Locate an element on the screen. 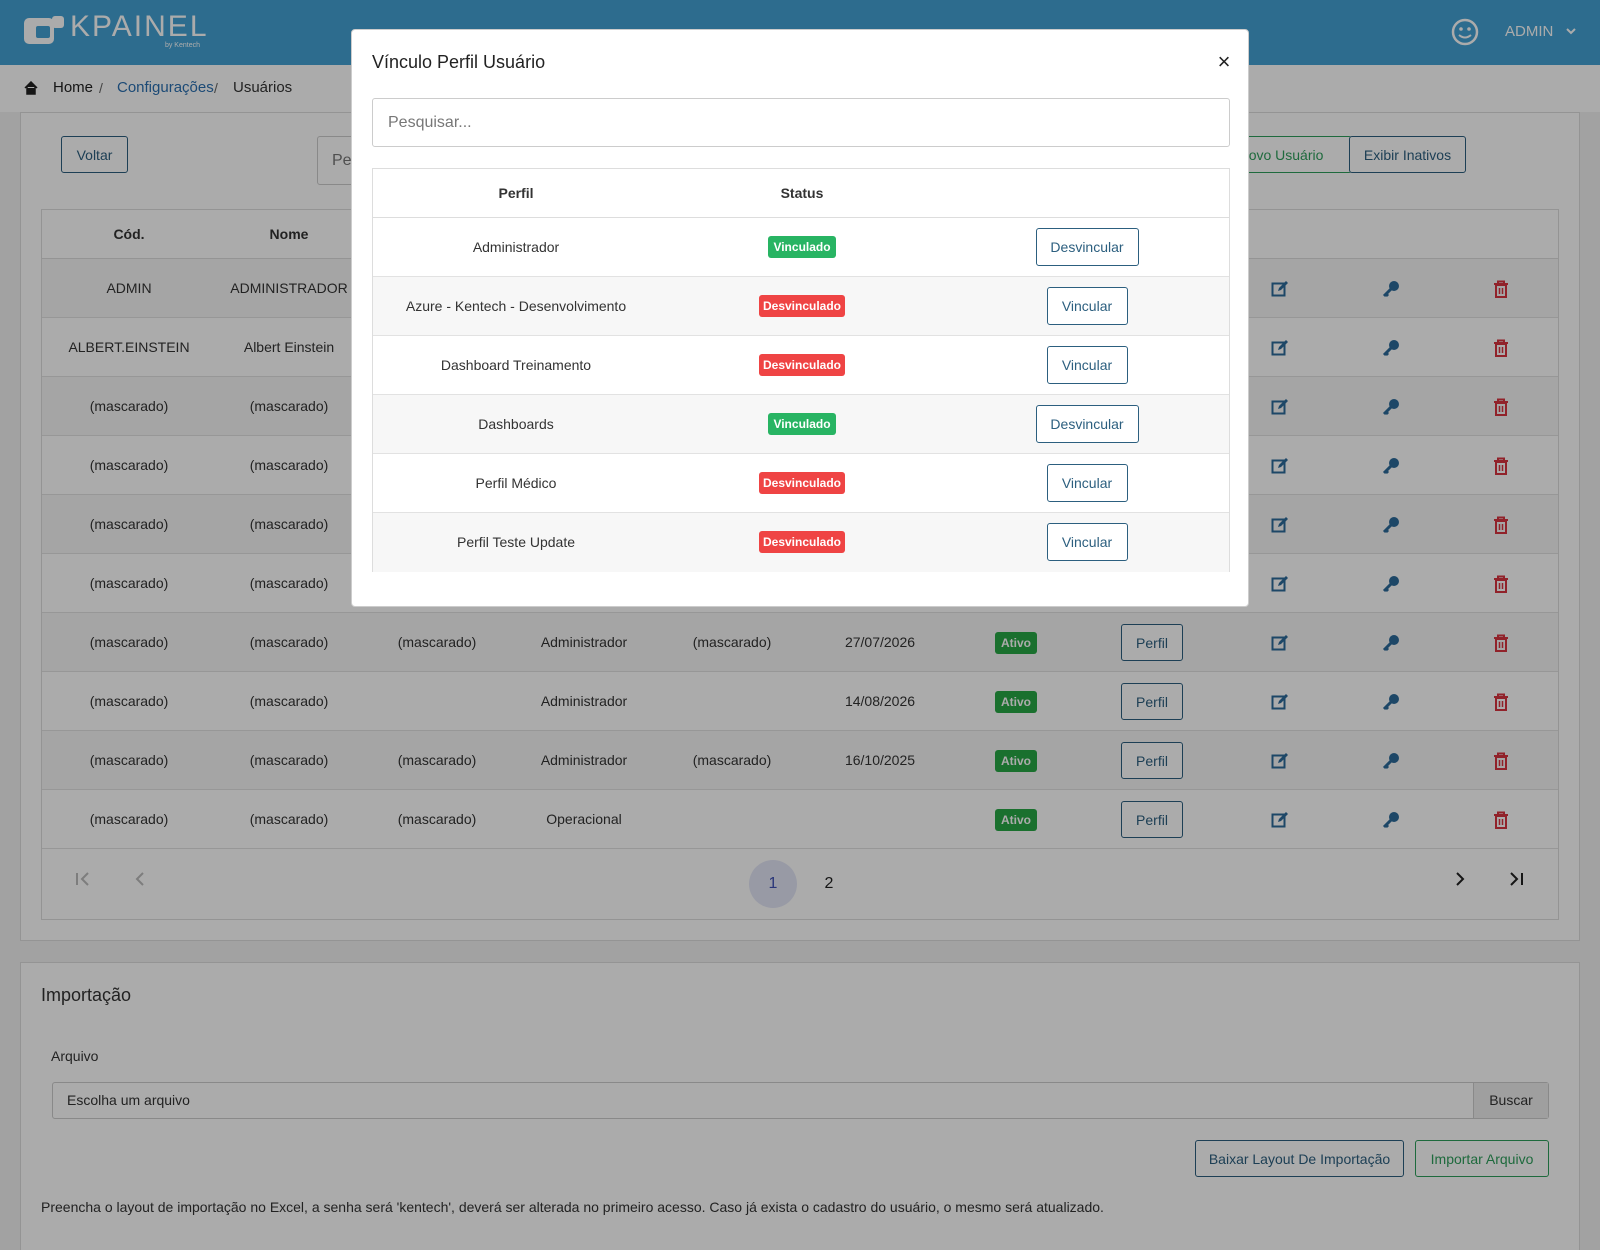 The width and height of the screenshot is (1600, 1250). next-page is located at coordinates (1460, 879).